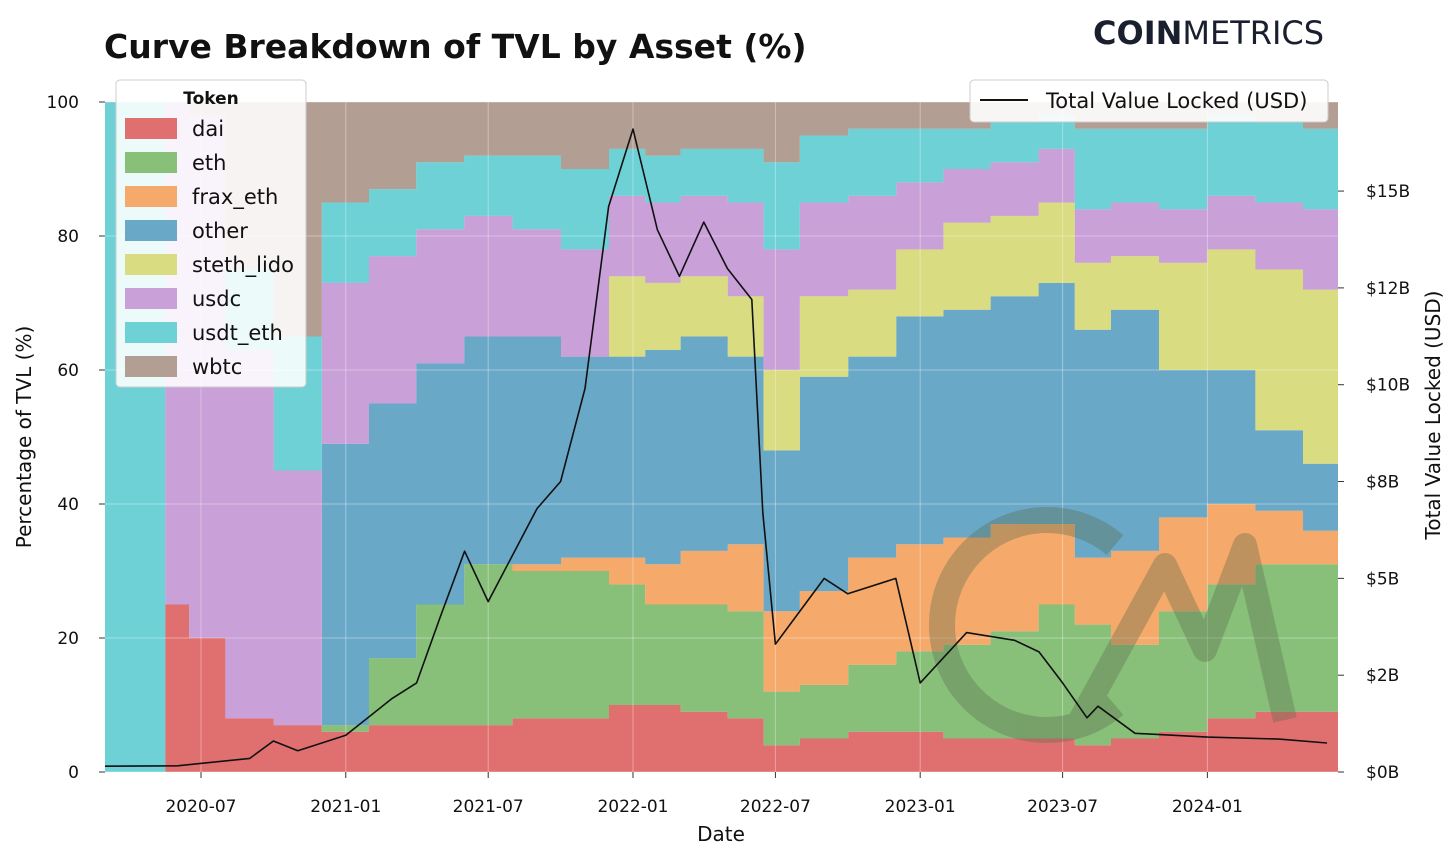  I want to click on legend-label-wbtc: wbtc, so click(217, 367).